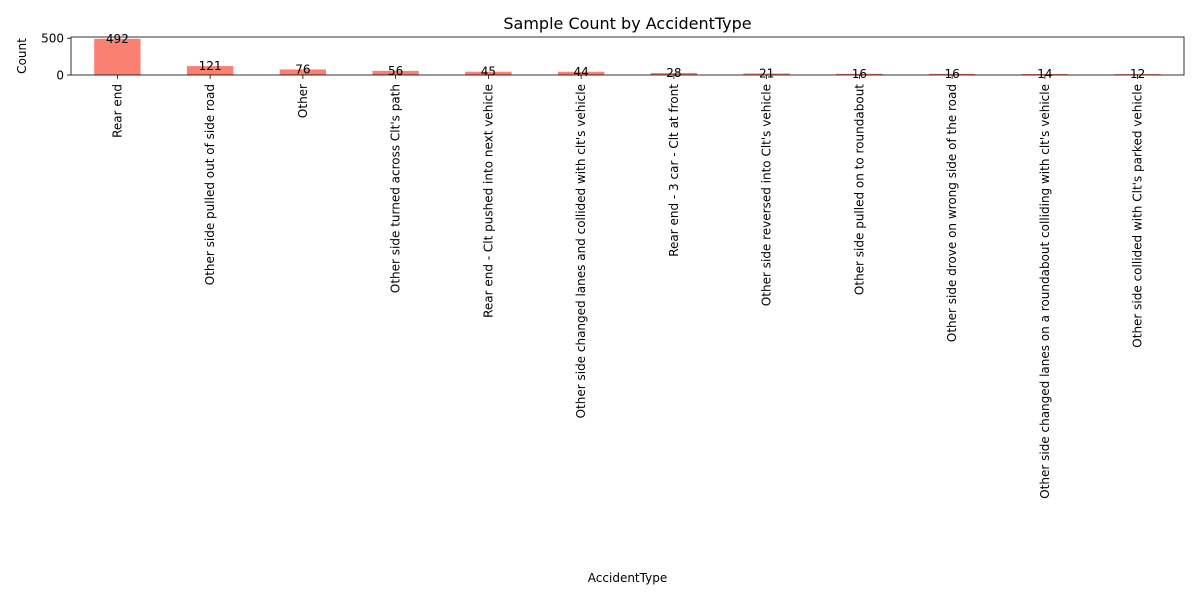  Describe the element at coordinates (627, 578) in the screenshot. I see `x-axis-label: AccidentType` at that location.